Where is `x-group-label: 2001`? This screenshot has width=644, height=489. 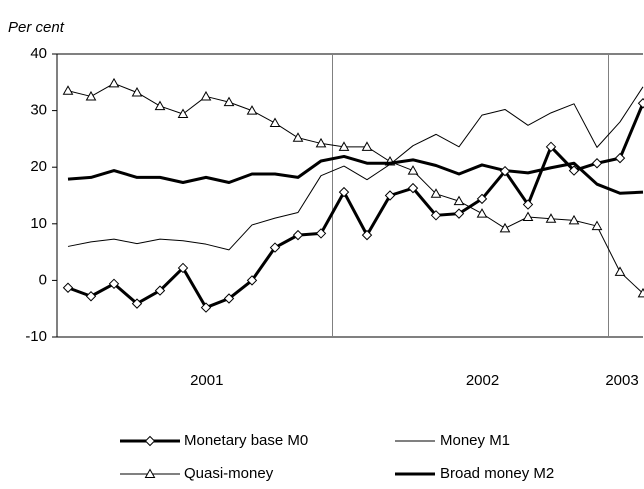 x-group-label: 2001 is located at coordinates (206, 380).